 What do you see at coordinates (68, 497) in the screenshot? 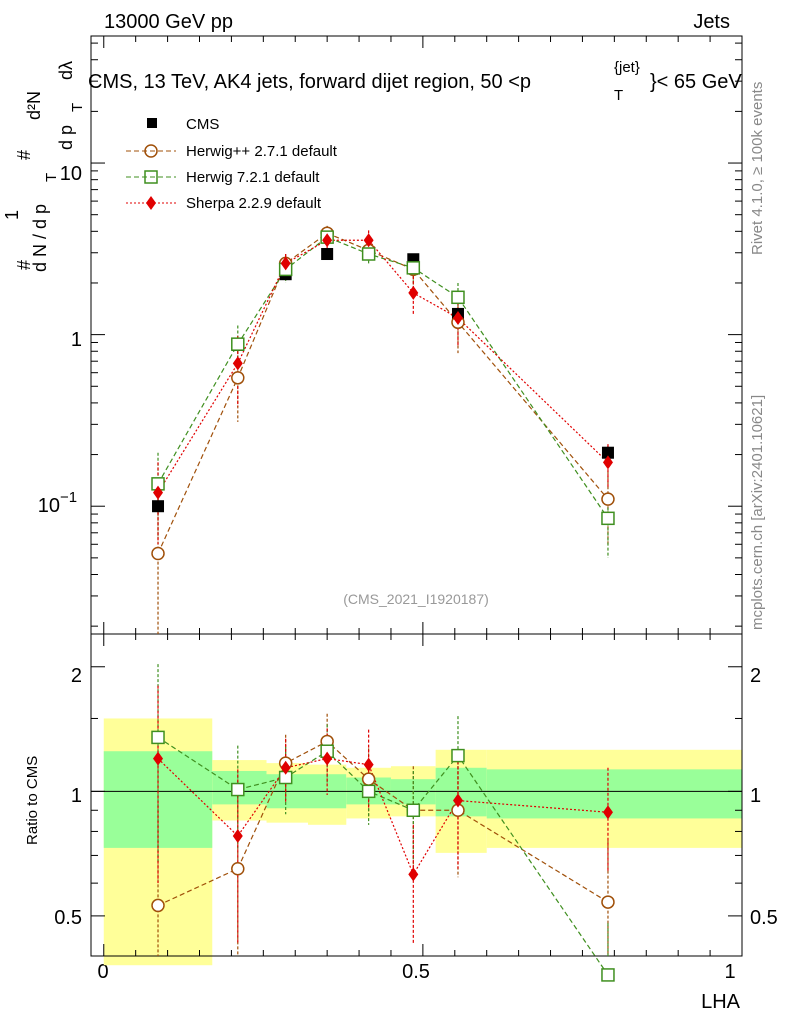
I see `upper-y-tick-exponent: −1` at bounding box center [68, 497].